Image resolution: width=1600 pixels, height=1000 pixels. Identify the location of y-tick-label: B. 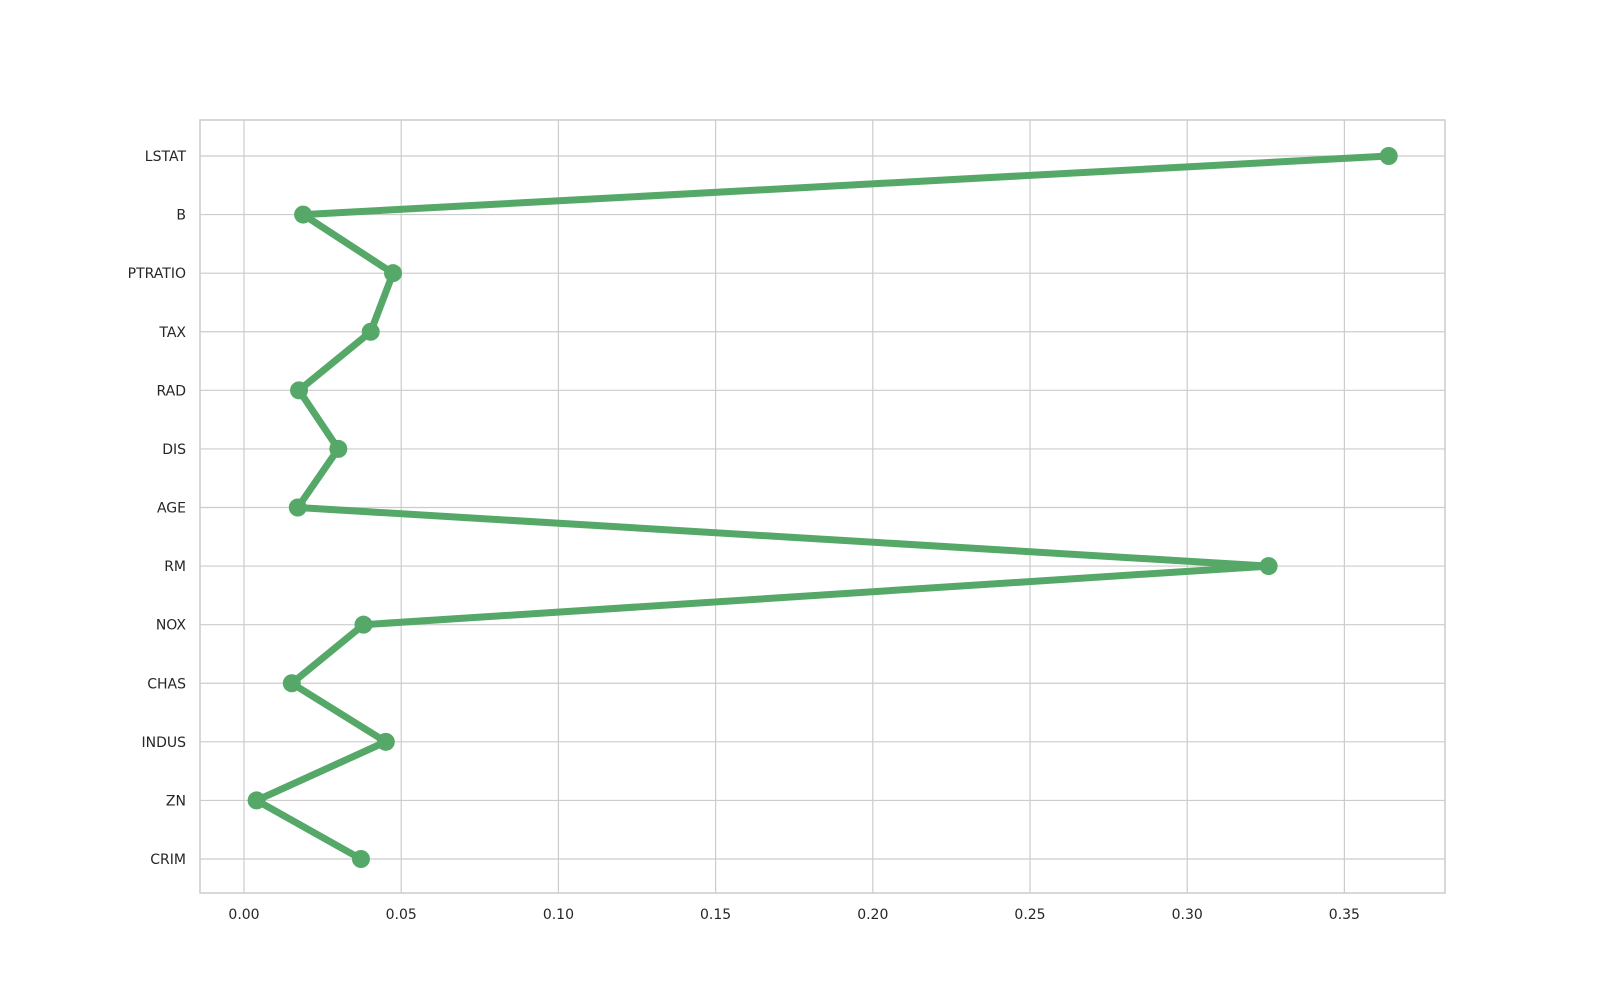
(181, 216).